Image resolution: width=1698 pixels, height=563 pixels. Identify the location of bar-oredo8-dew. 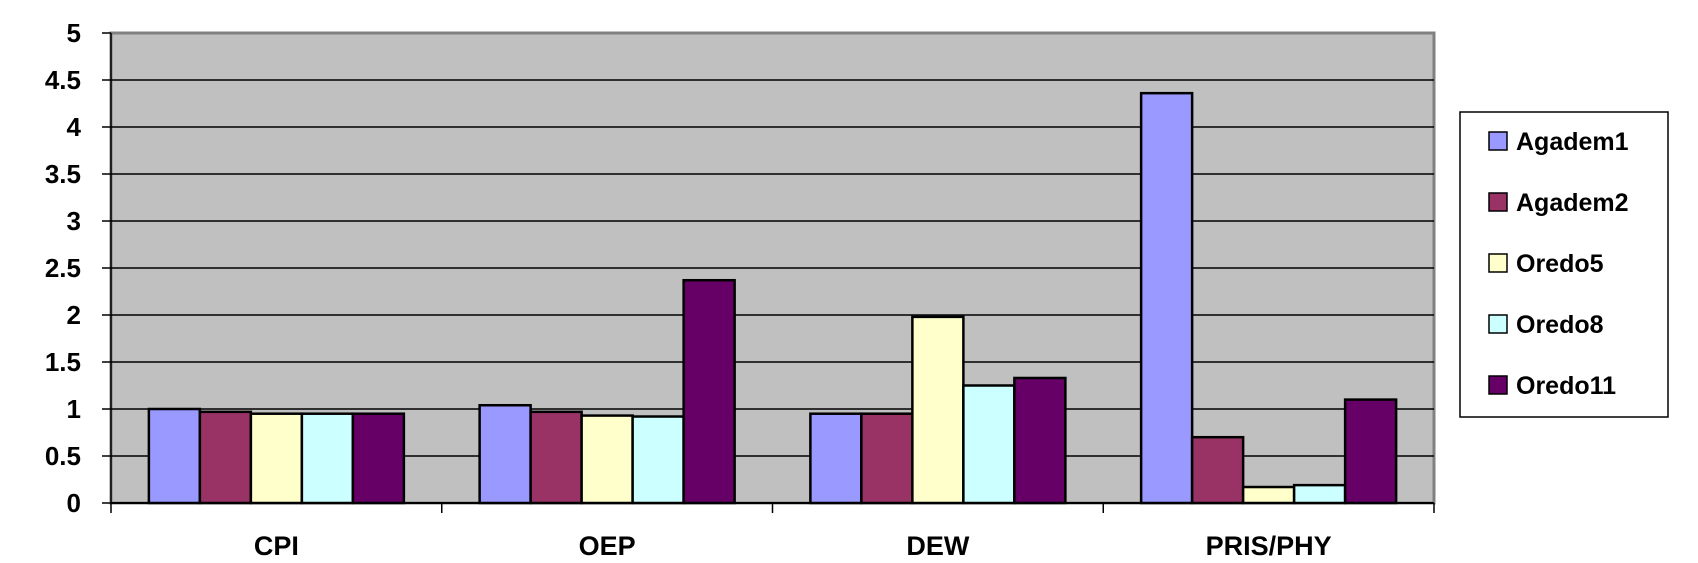
(989, 444).